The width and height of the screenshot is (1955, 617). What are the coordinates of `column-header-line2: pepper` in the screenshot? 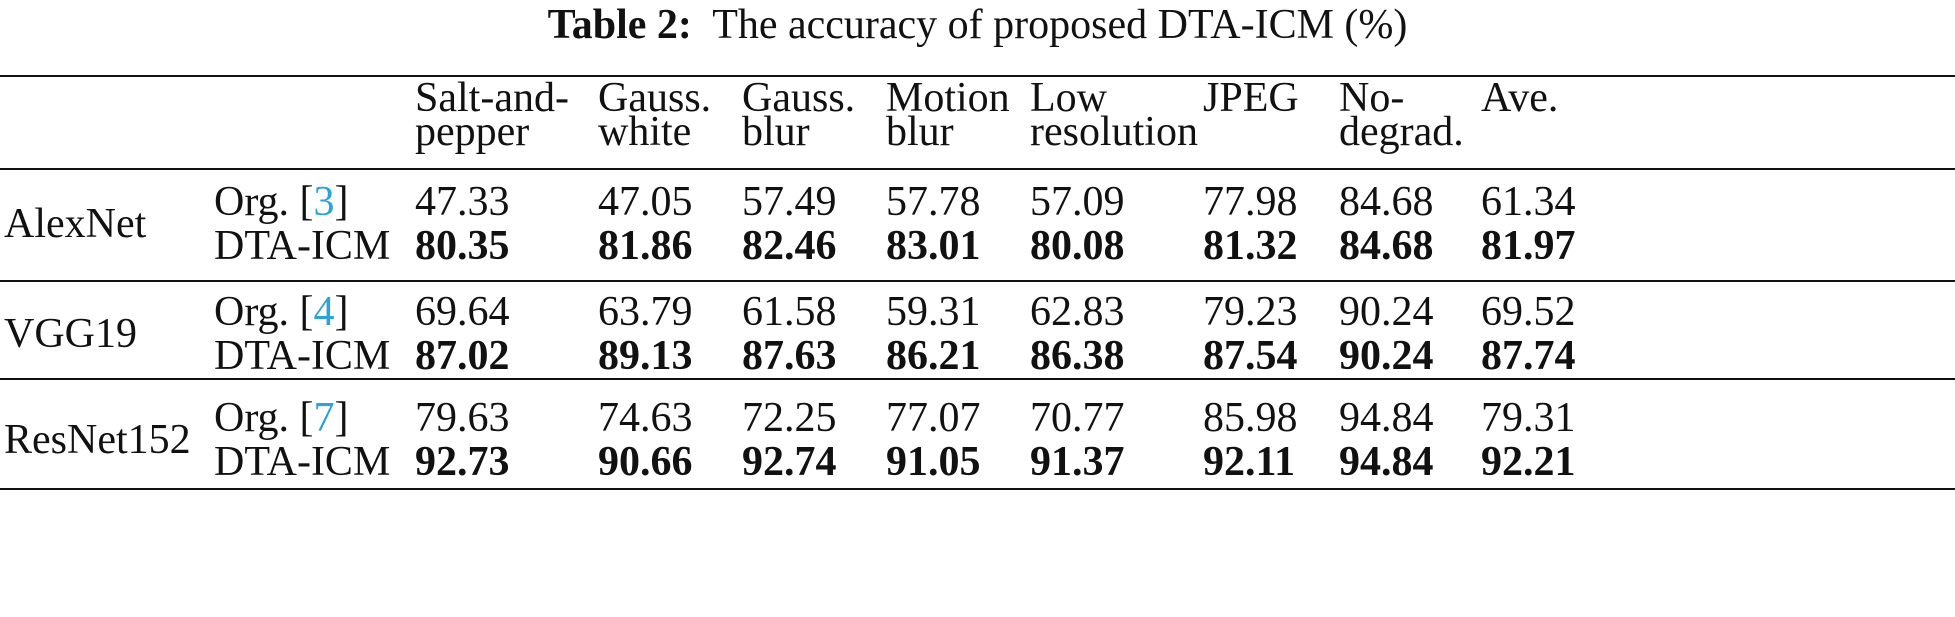 It's located at (472, 132).